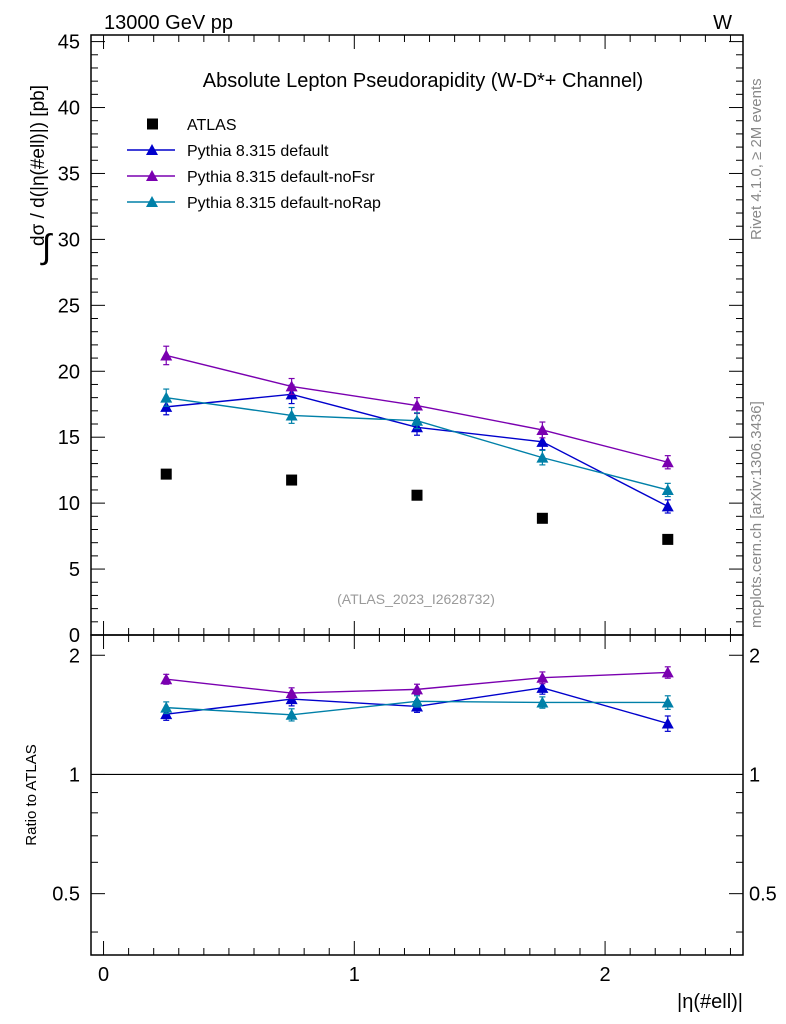 The image size is (786, 1024). What do you see at coordinates (258, 151) in the screenshot?
I see `legend-label: Pythia 8.315 default` at bounding box center [258, 151].